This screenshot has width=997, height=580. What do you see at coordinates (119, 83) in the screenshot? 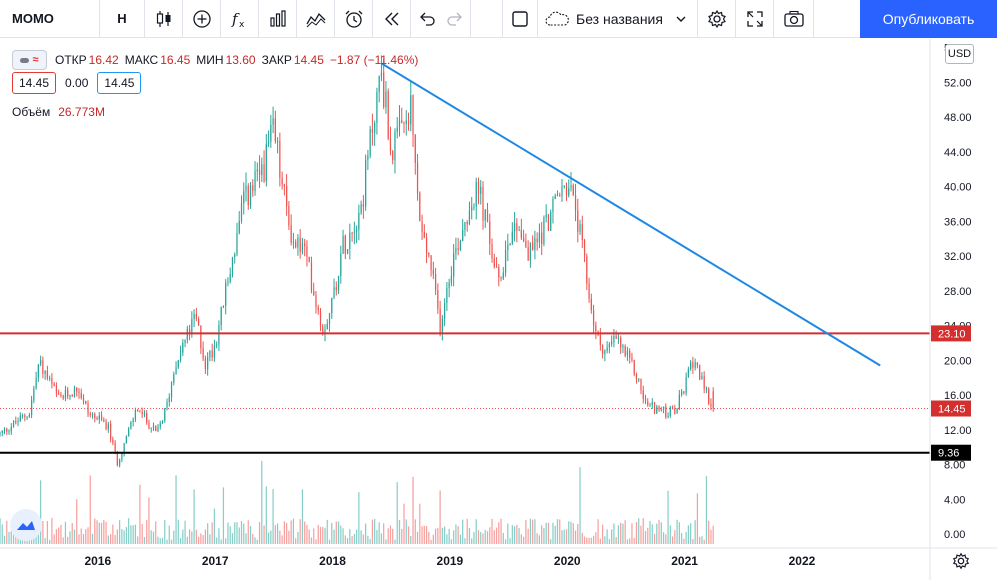
I see `buy-button: 14.45` at bounding box center [119, 83].